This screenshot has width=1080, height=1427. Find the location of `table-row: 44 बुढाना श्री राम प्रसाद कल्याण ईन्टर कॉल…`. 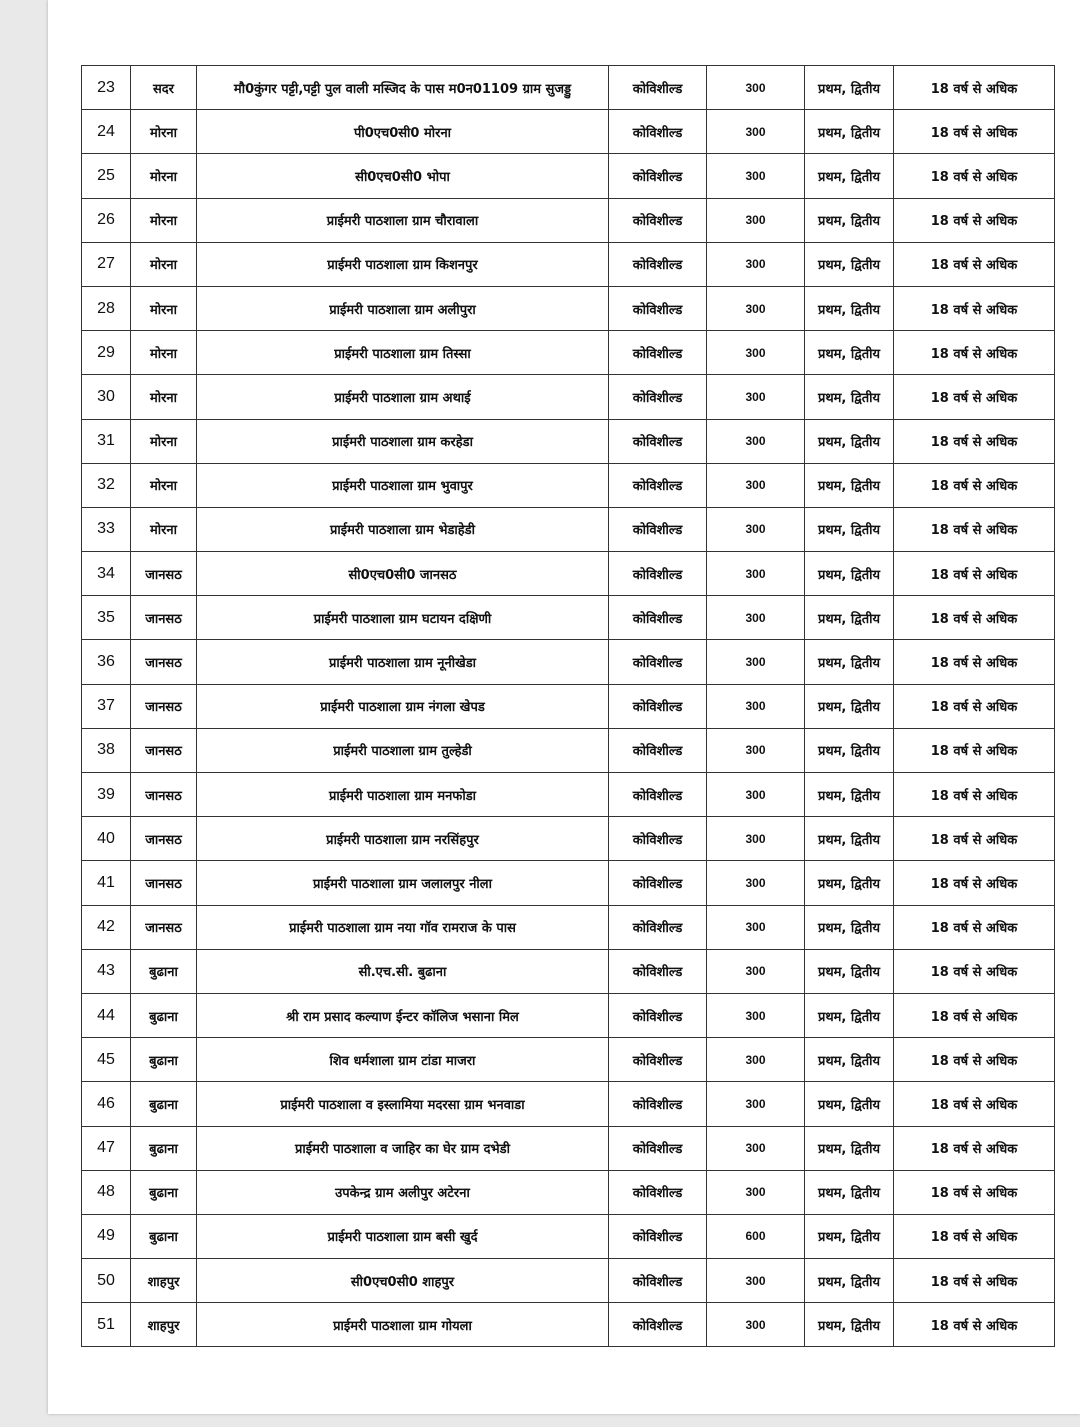

table-row: 44 बुढाना श्री राम प्रसाद कल्याण ईन्टर कॉल… is located at coordinates (568, 1015).